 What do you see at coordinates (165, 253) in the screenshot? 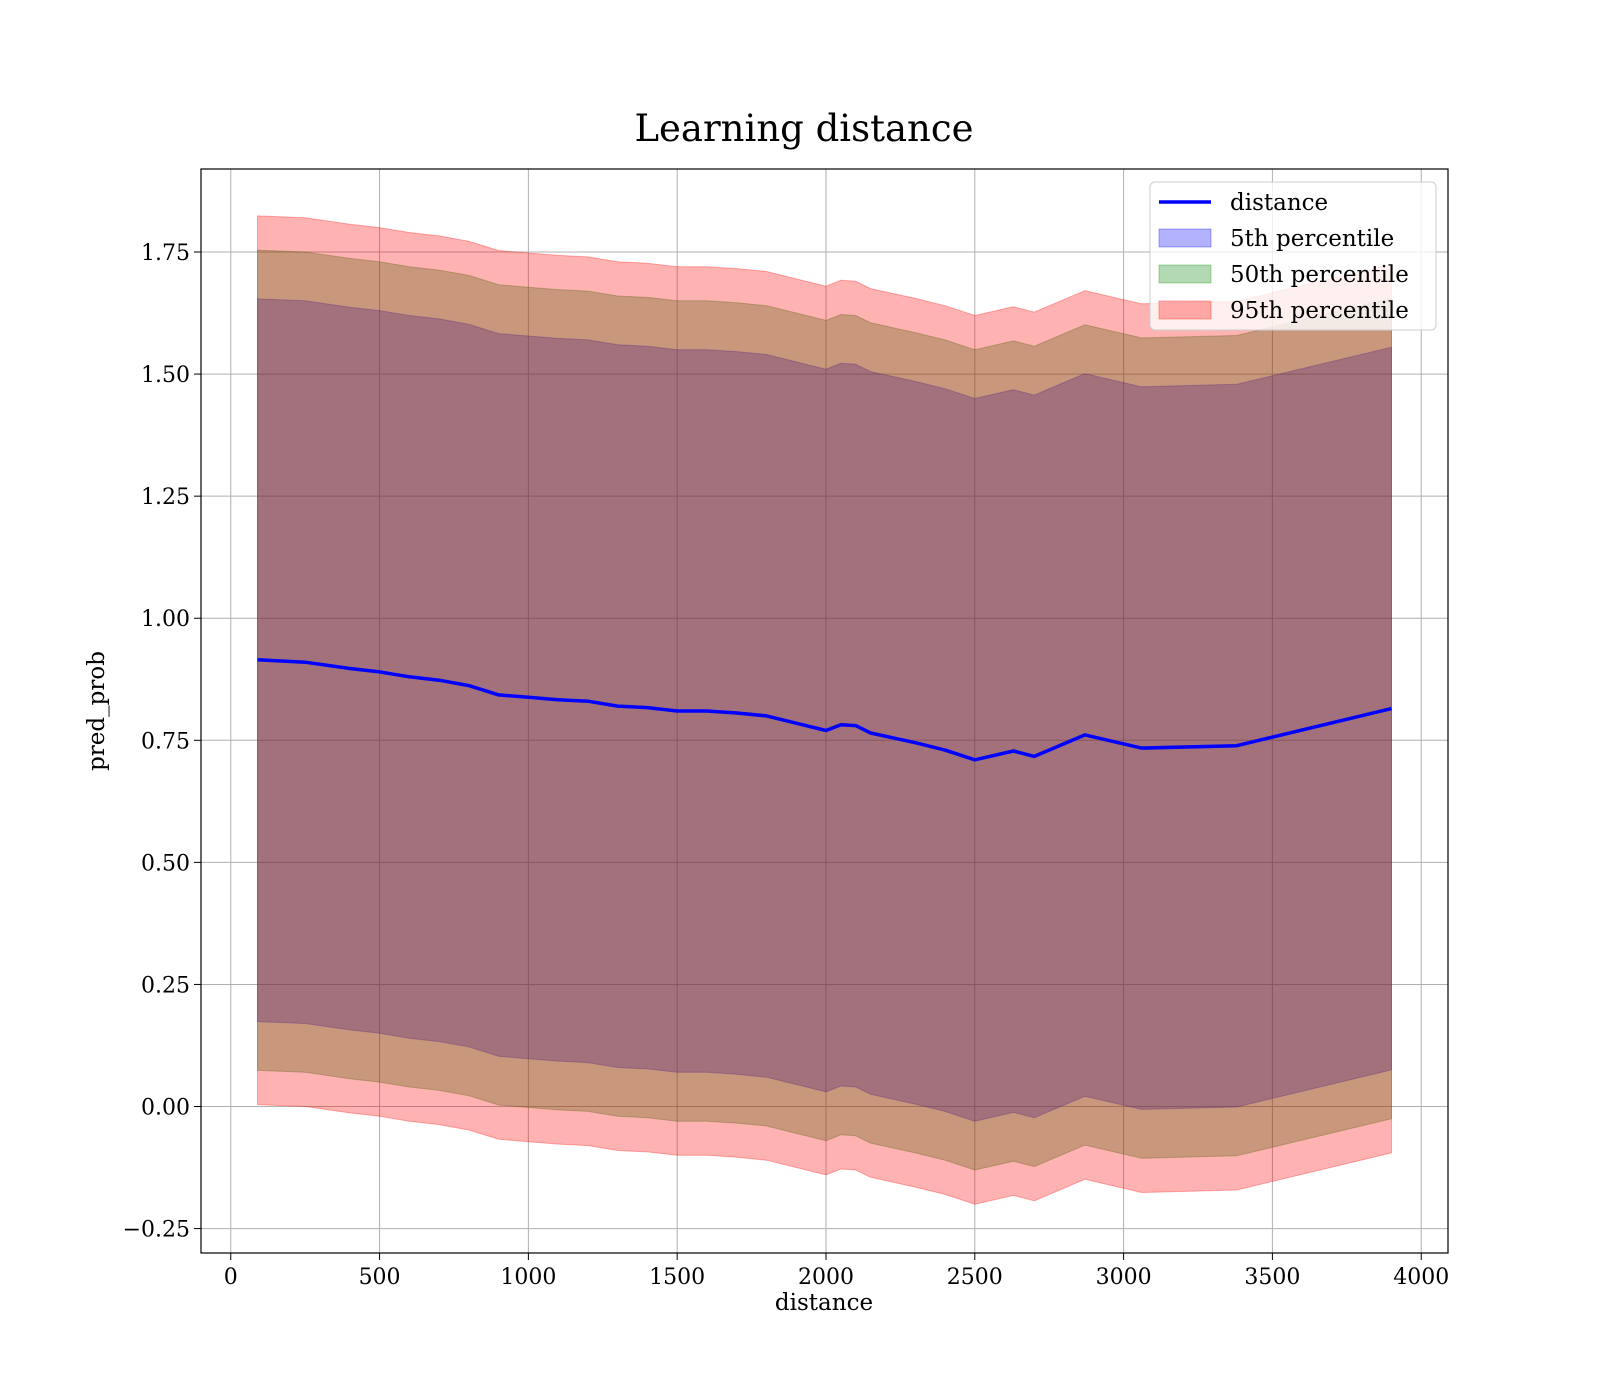
I see `y-tick-label: 1.75` at bounding box center [165, 253].